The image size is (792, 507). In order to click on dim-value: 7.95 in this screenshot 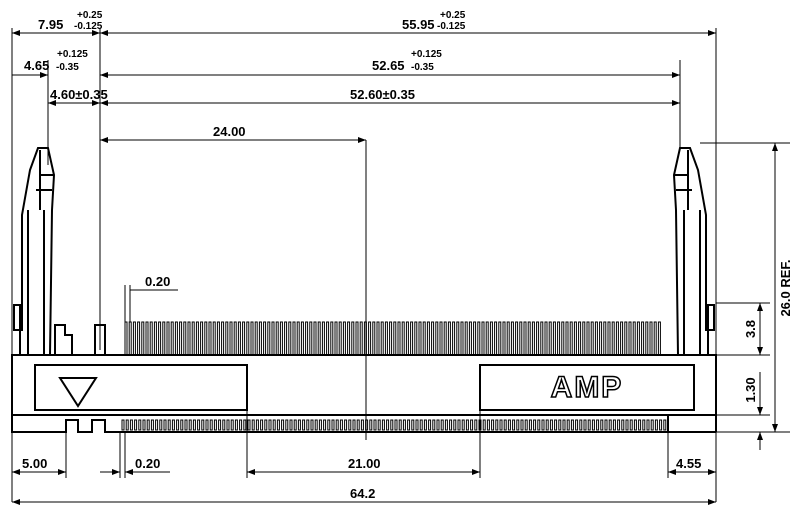, I will do `click(50, 24)`.